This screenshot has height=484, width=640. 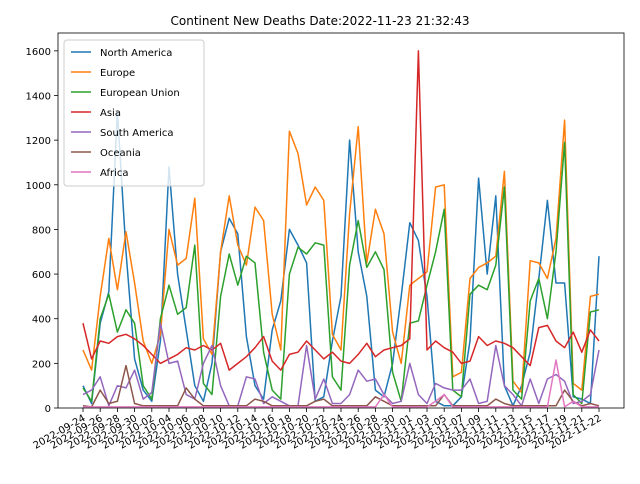 I want to click on y-tick-label: 800, so click(x=41, y=230).